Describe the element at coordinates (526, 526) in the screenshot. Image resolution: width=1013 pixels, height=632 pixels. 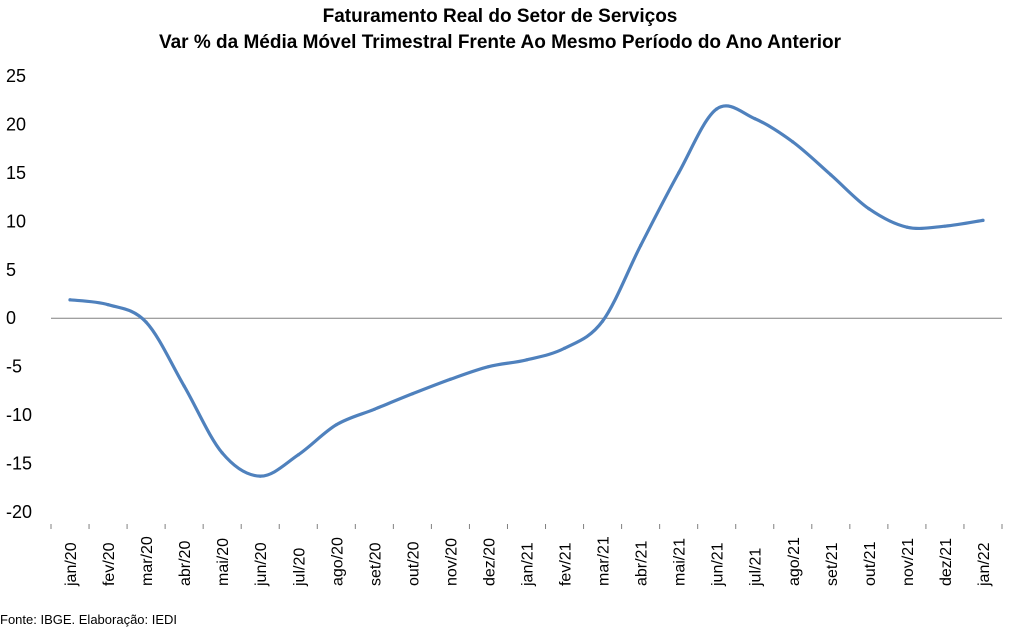
I see `x-axis-ticks` at that location.